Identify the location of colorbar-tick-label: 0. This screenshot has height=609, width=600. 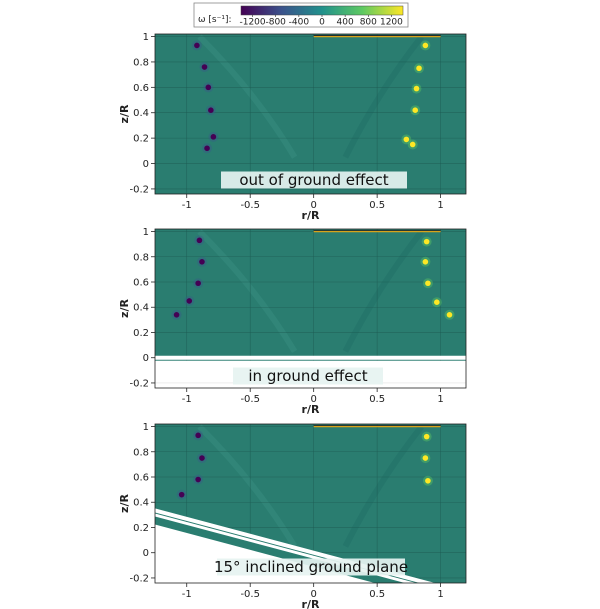
(322, 23).